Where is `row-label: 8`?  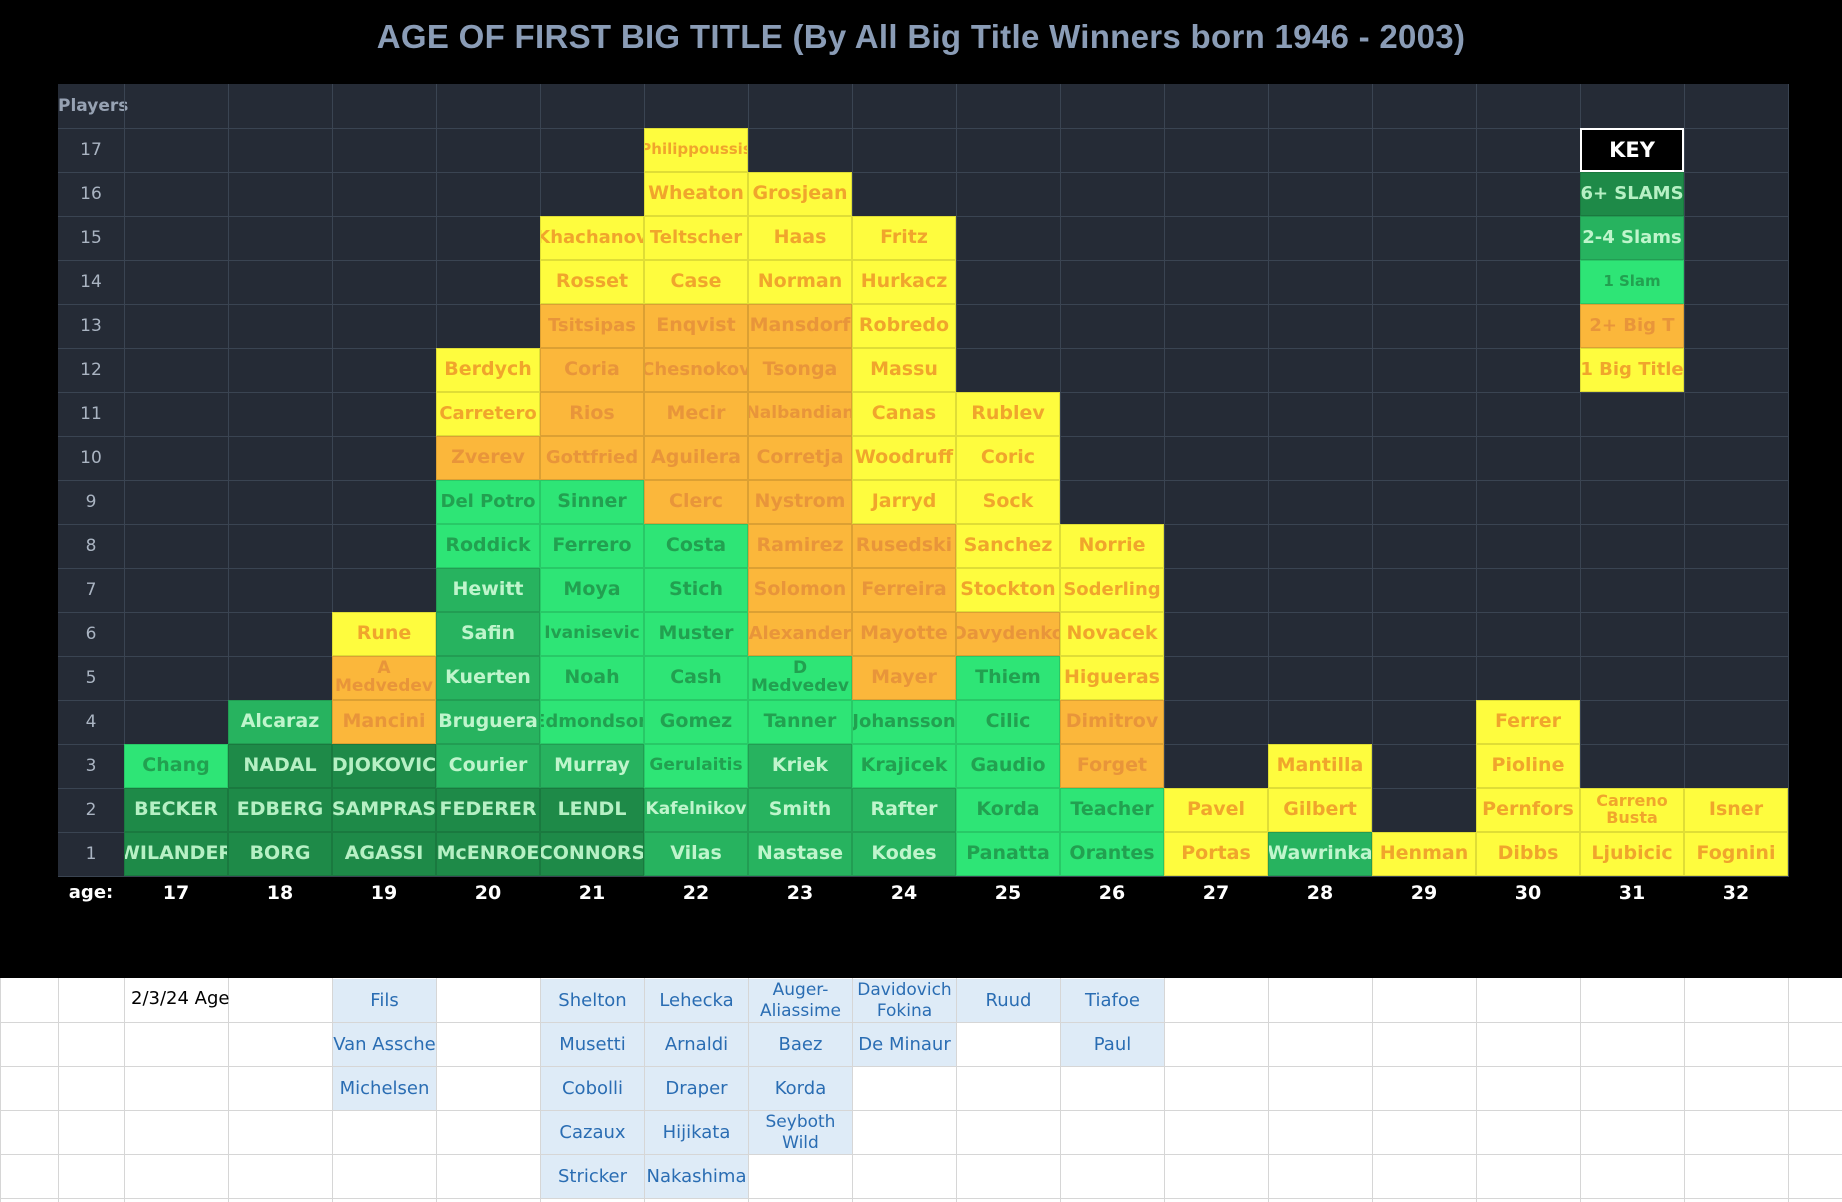
row-label: 8 is located at coordinates (91, 546).